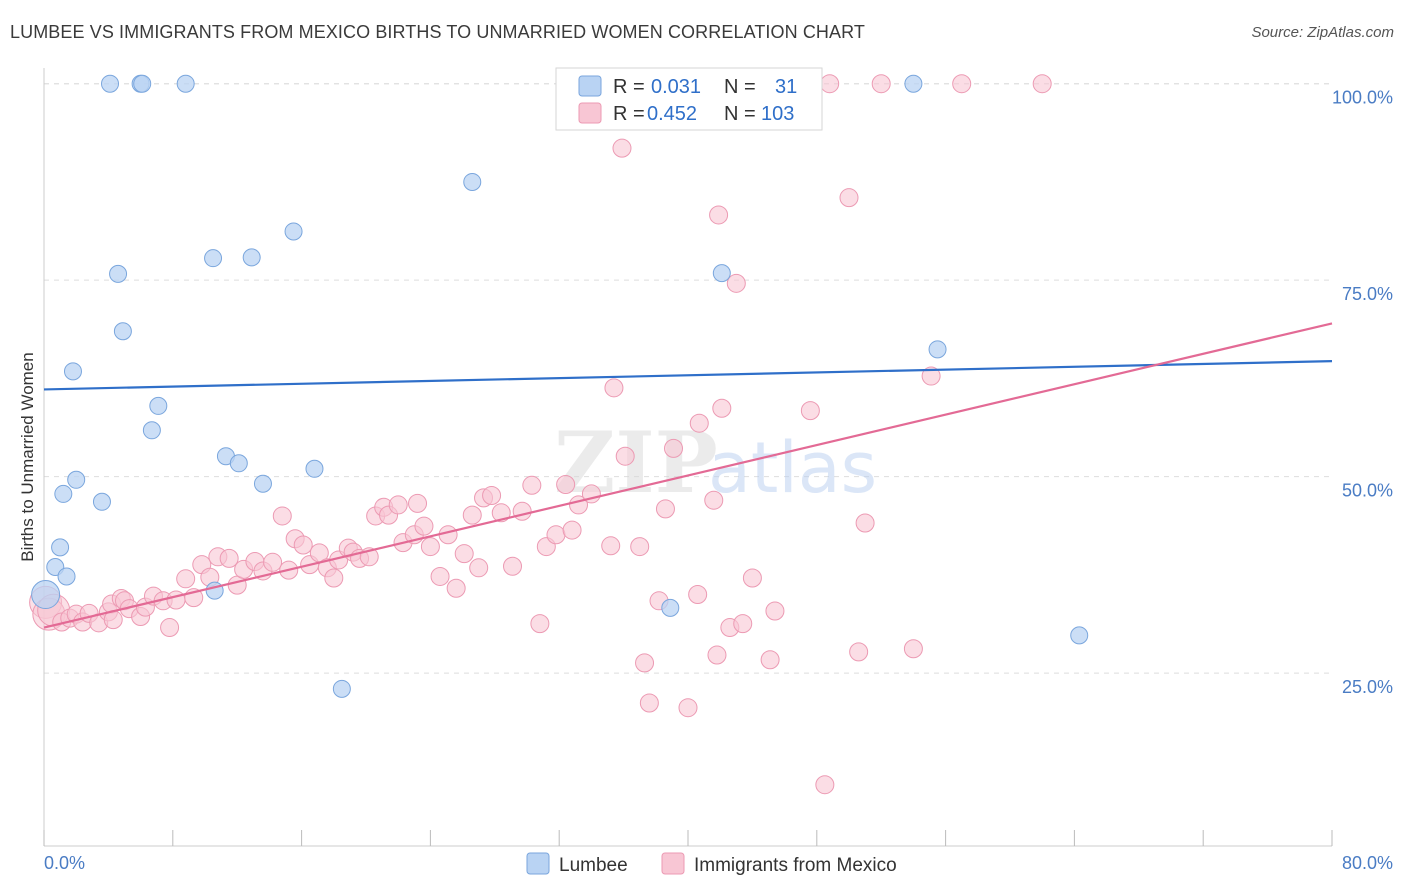 The width and height of the screenshot is (1406, 892). Describe the element at coordinates (673, 863) in the screenshot. I see `bottom-legend-swatch-mexico` at that location.